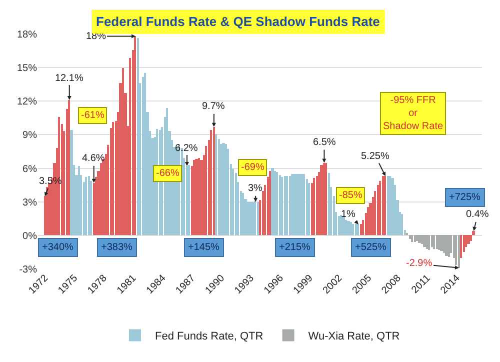  What do you see at coordinates (350, 195) in the screenshot?
I see `annotation: -85%` at bounding box center [350, 195].